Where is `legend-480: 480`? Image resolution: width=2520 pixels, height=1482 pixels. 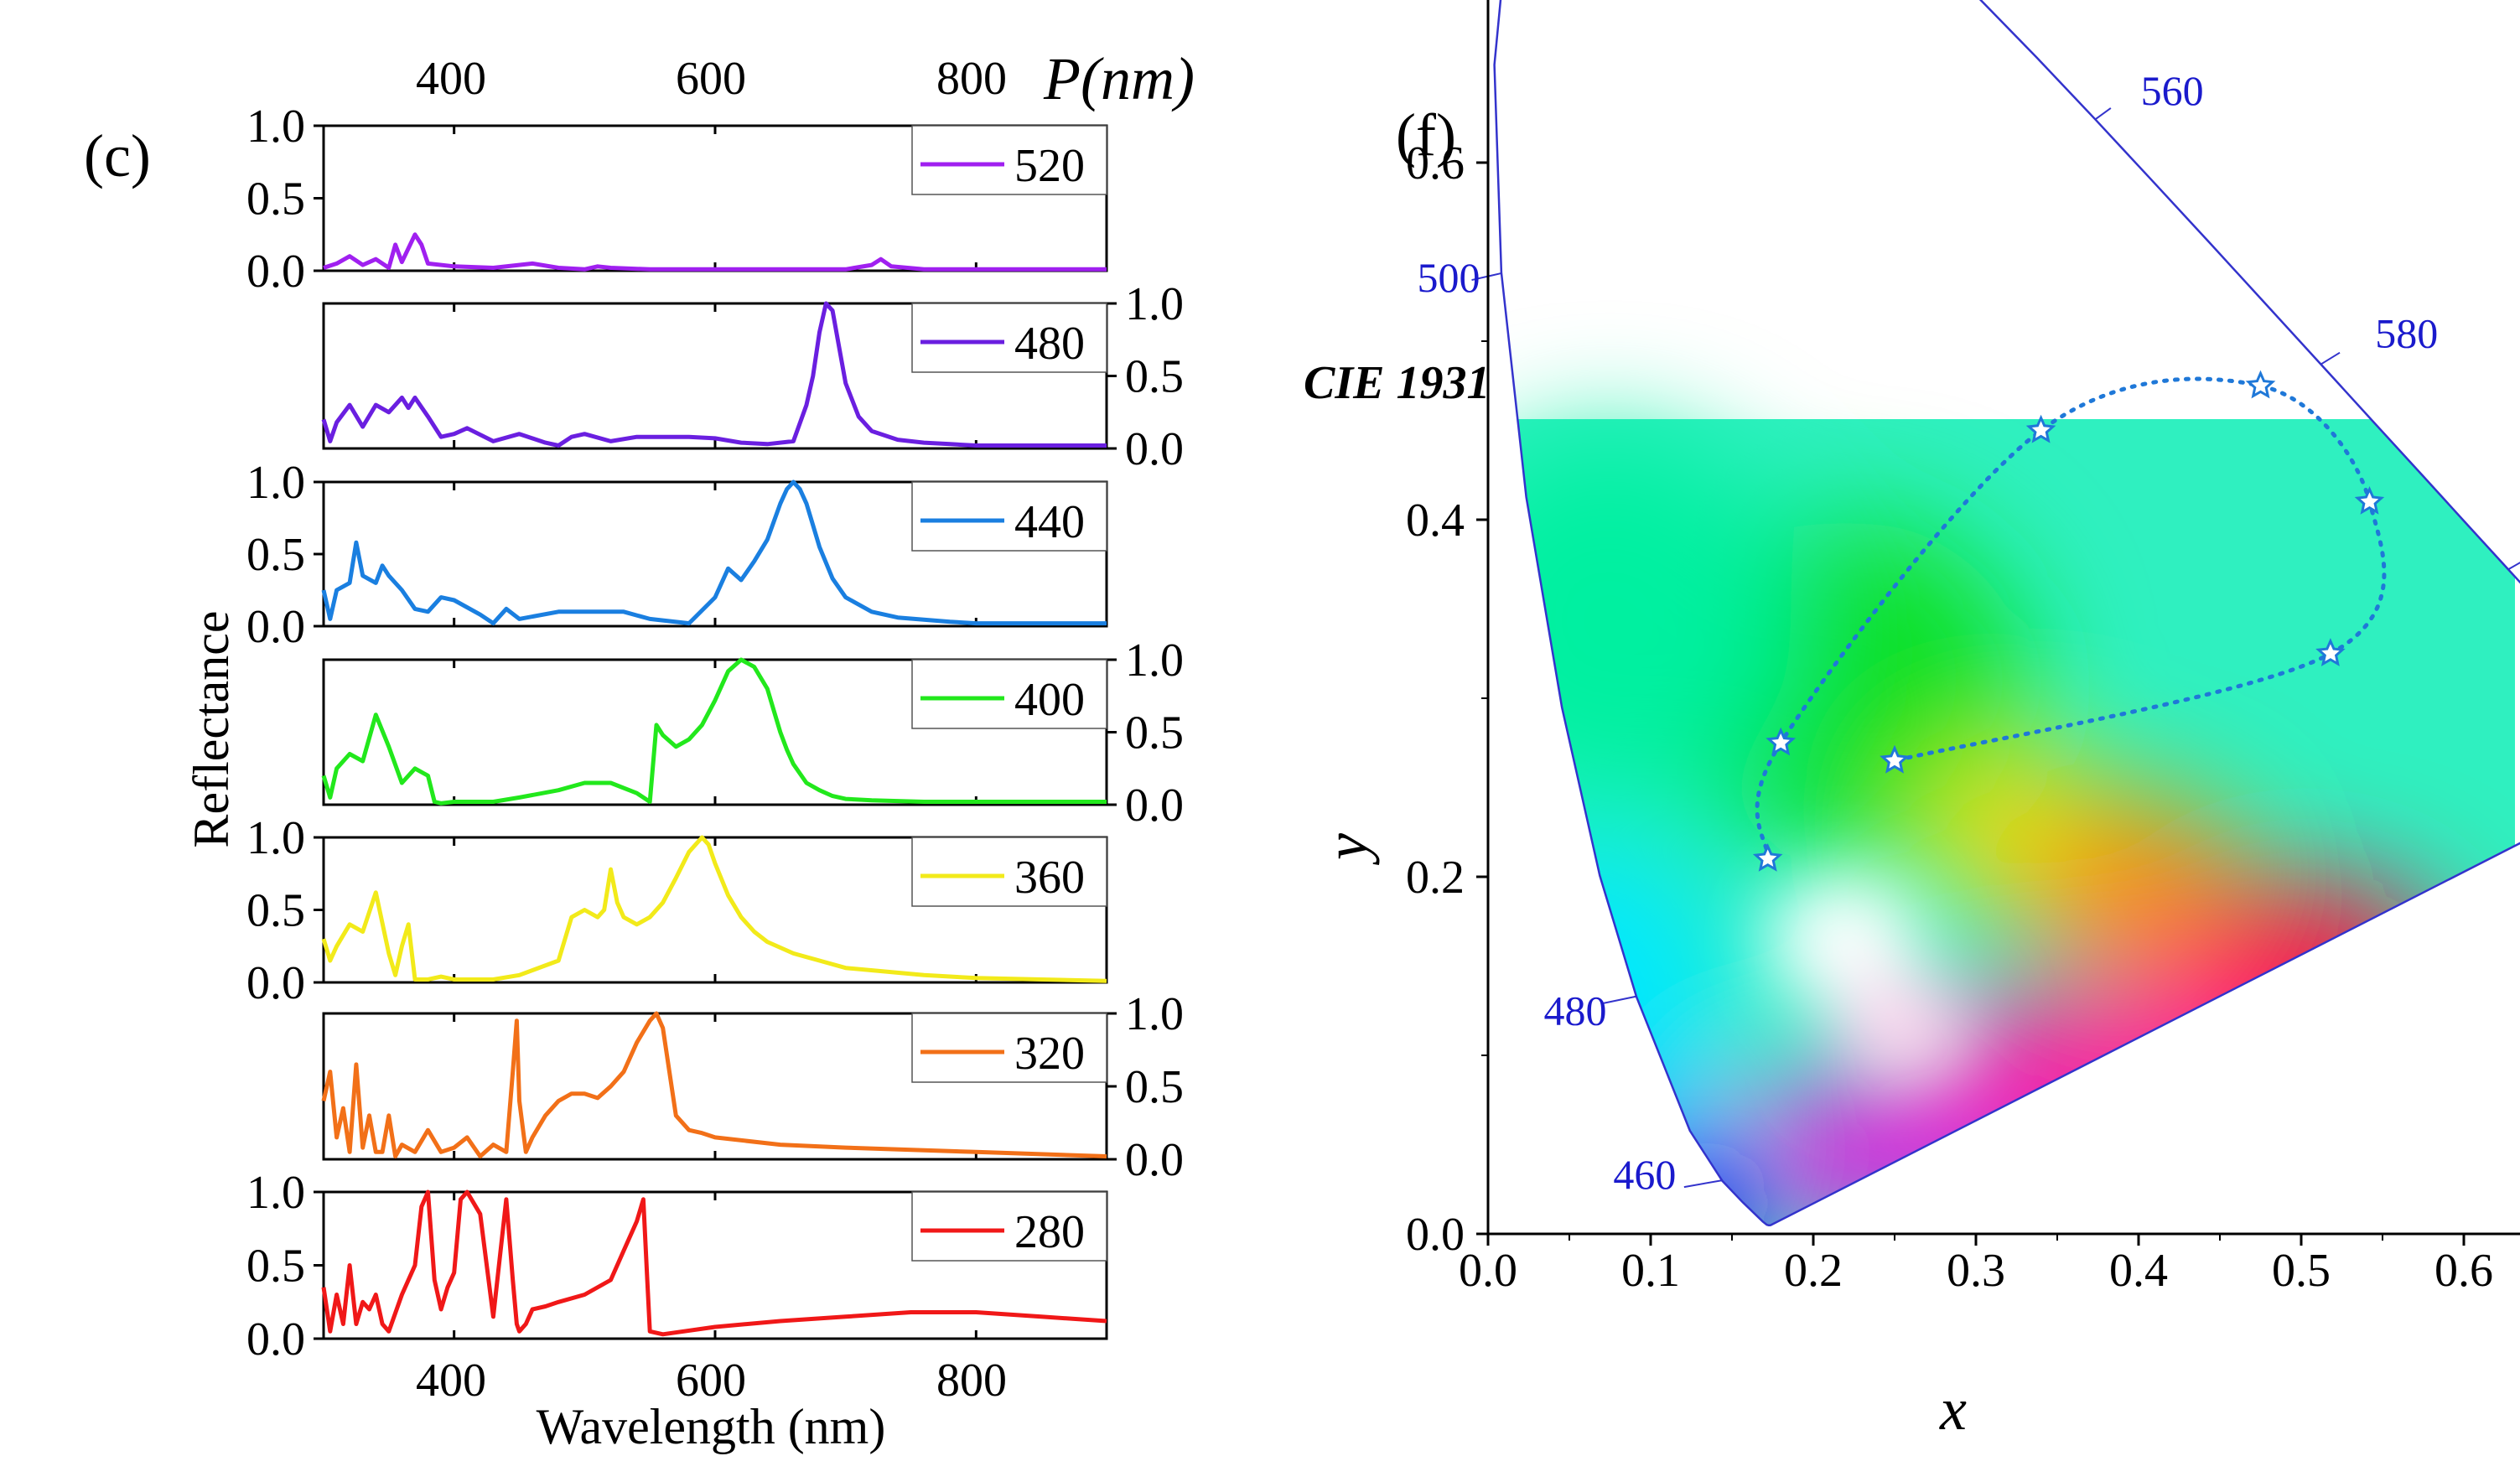 legend-480: 480 is located at coordinates (1009, 338).